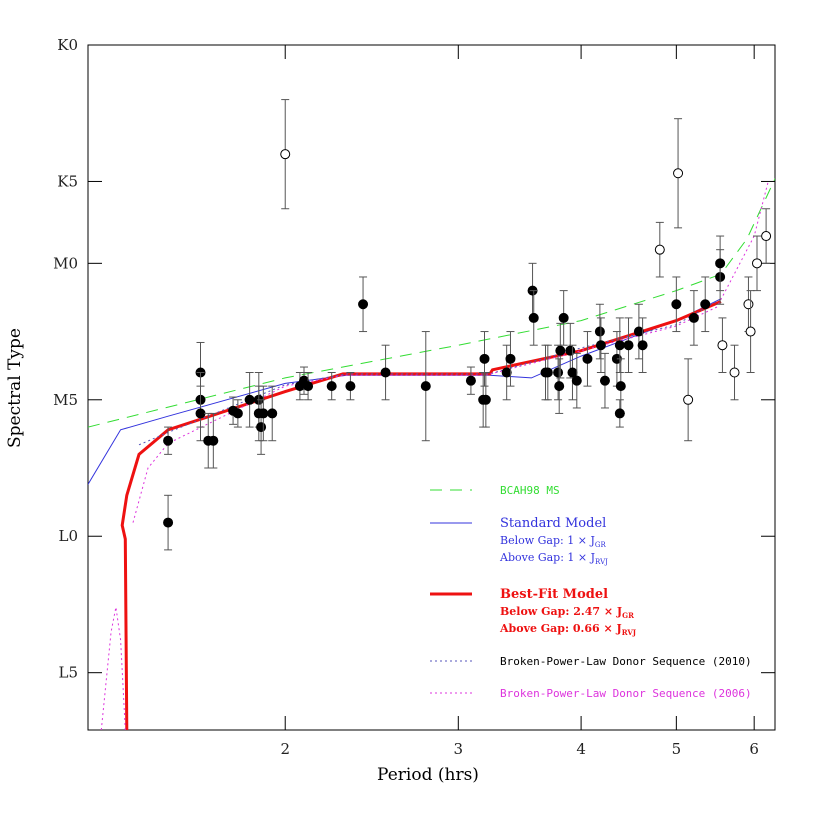 The height and width of the screenshot is (817, 817). What do you see at coordinates (553, 523) in the screenshot?
I see `legend-label: Standard Model` at bounding box center [553, 523].